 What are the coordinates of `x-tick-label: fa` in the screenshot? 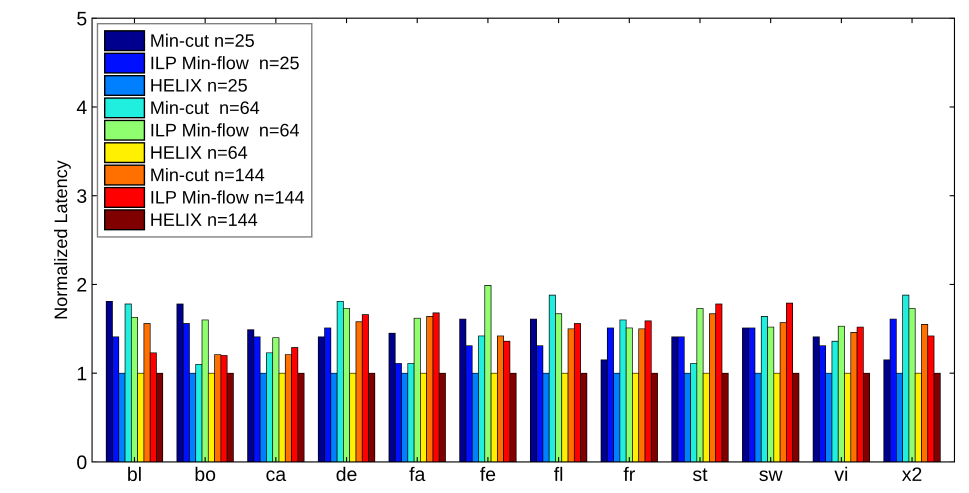 It's located at (417, 474).